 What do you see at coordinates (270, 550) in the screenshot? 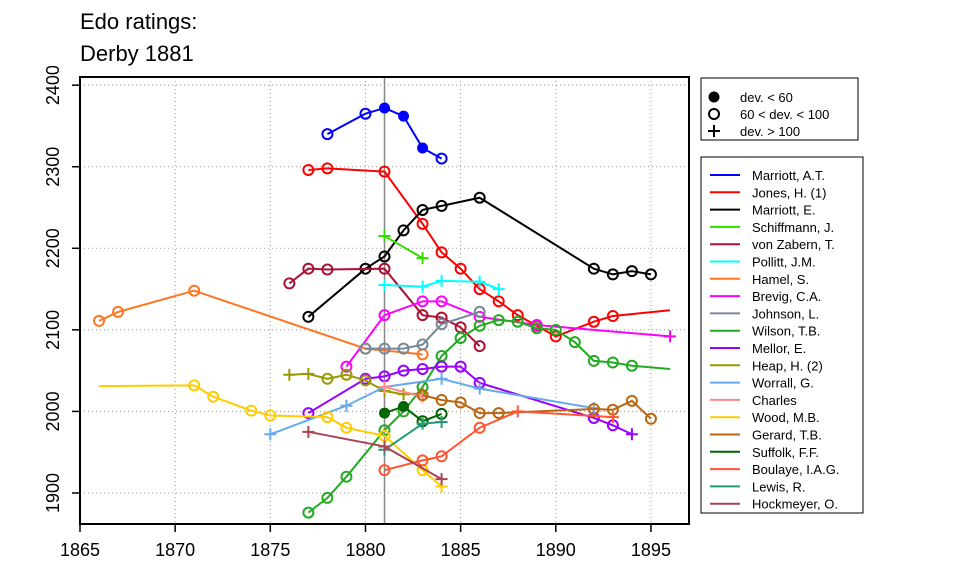
I see `x-tick-label: 1875` at bounding box center [270, 550].